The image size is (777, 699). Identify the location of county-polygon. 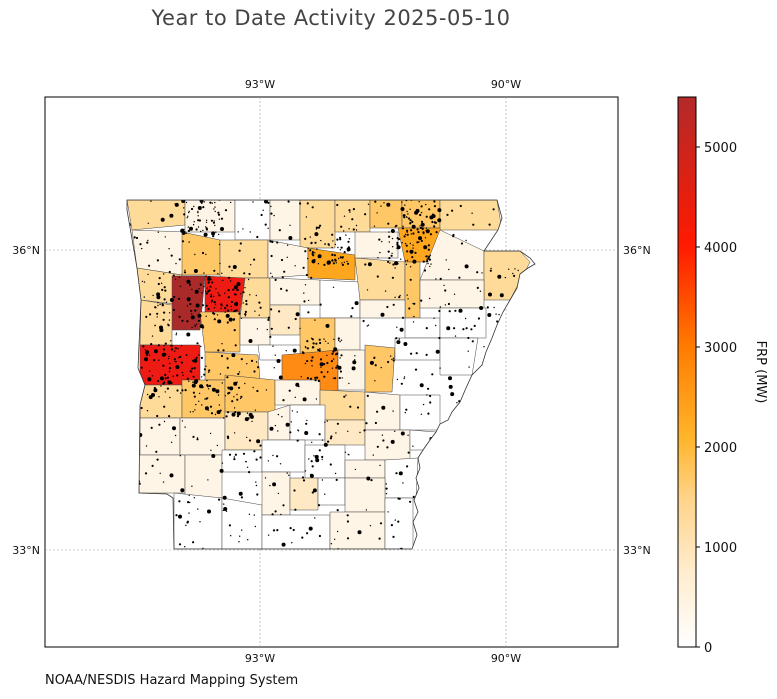
(304, 494).